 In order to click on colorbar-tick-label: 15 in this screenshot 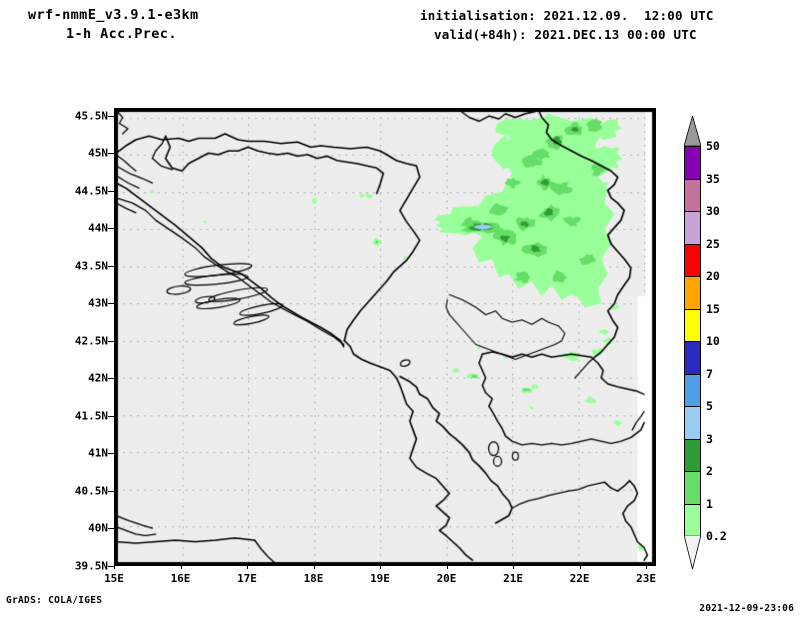, I will do `click(713, 308)`.